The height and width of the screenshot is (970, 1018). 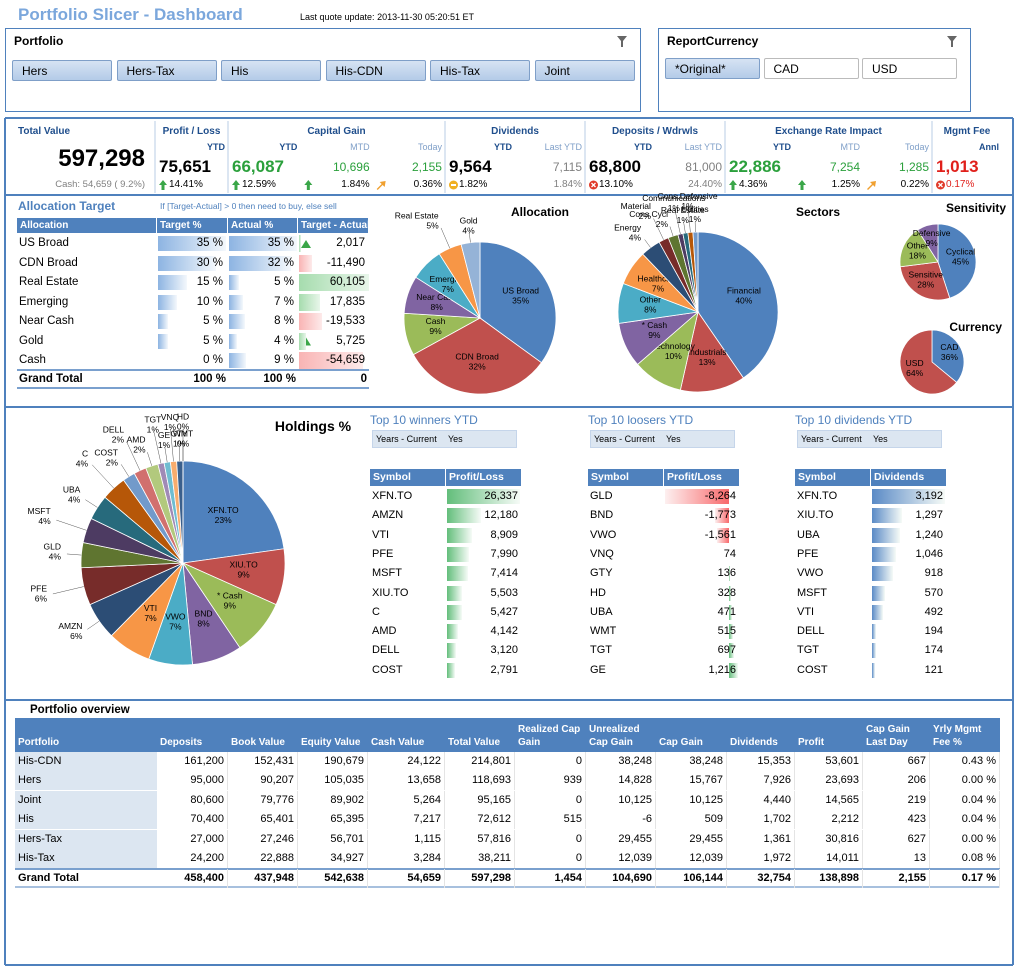 What do you see at coordinates (263, 858) in the screenshot?
I see `table-cell: 22,888` at bounding box center [263, 858].